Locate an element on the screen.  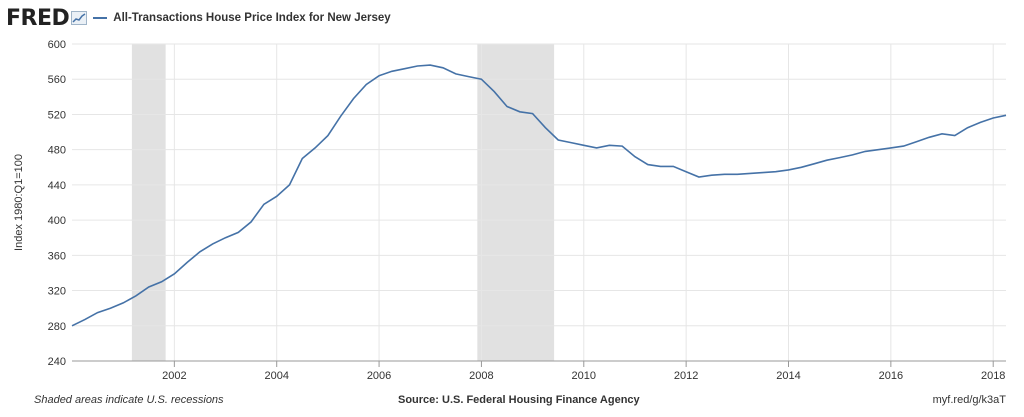
legend-line-swatch is located at coordinates (100, 18).